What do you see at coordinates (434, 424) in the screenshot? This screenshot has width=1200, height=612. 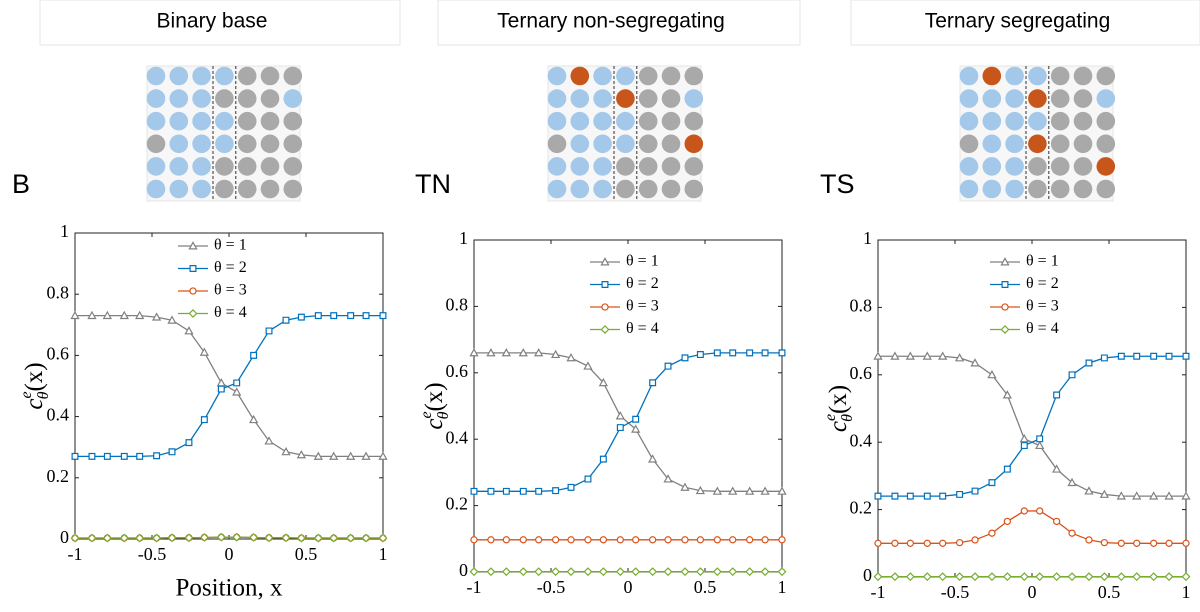 I see `y-label-base: c` at bounding box center [434, 424].